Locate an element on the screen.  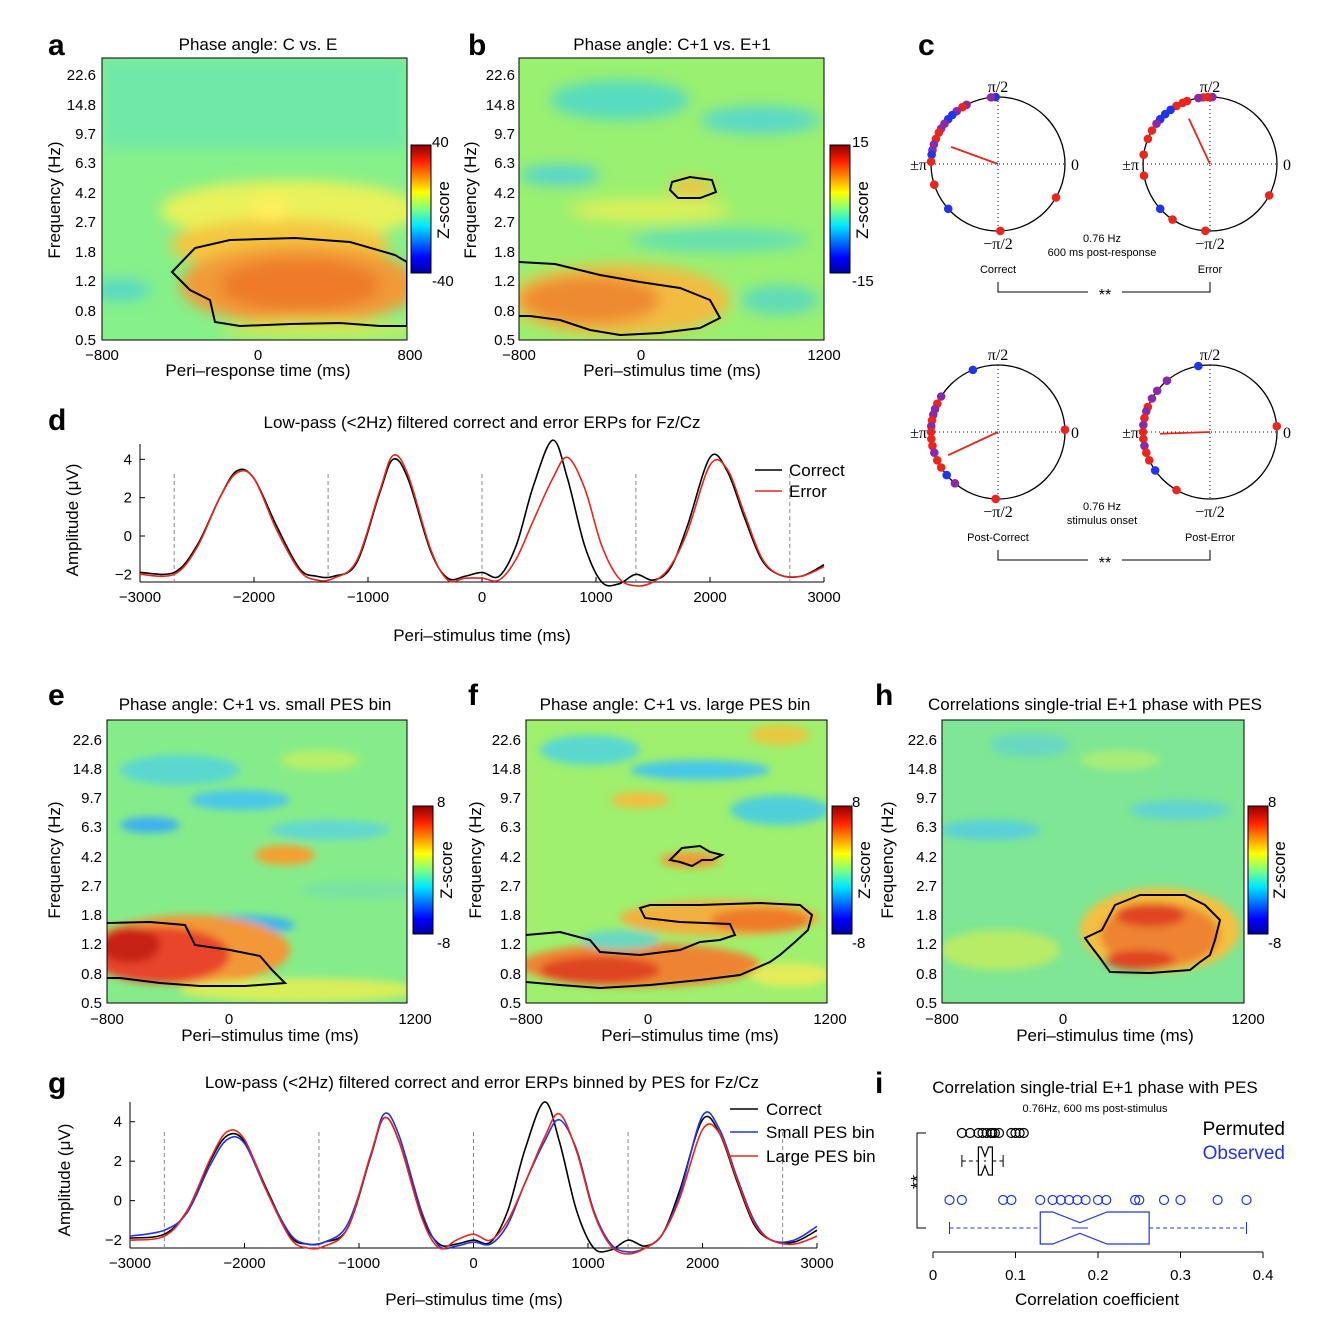
y-tick-a-7: 1.2 is located at coordinates (85, 281).